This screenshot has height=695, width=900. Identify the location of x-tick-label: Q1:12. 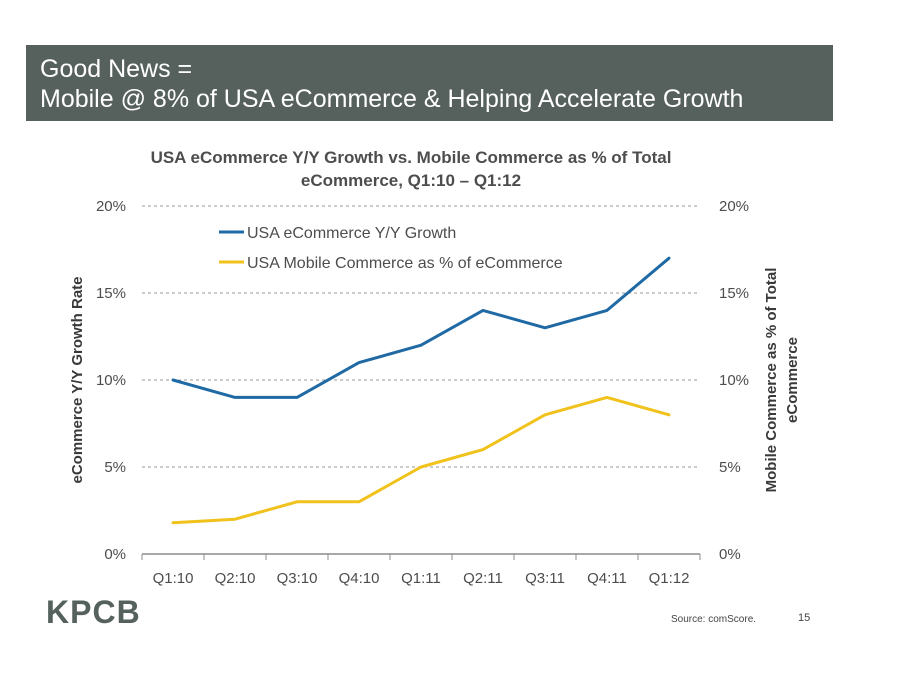
(669, 578).